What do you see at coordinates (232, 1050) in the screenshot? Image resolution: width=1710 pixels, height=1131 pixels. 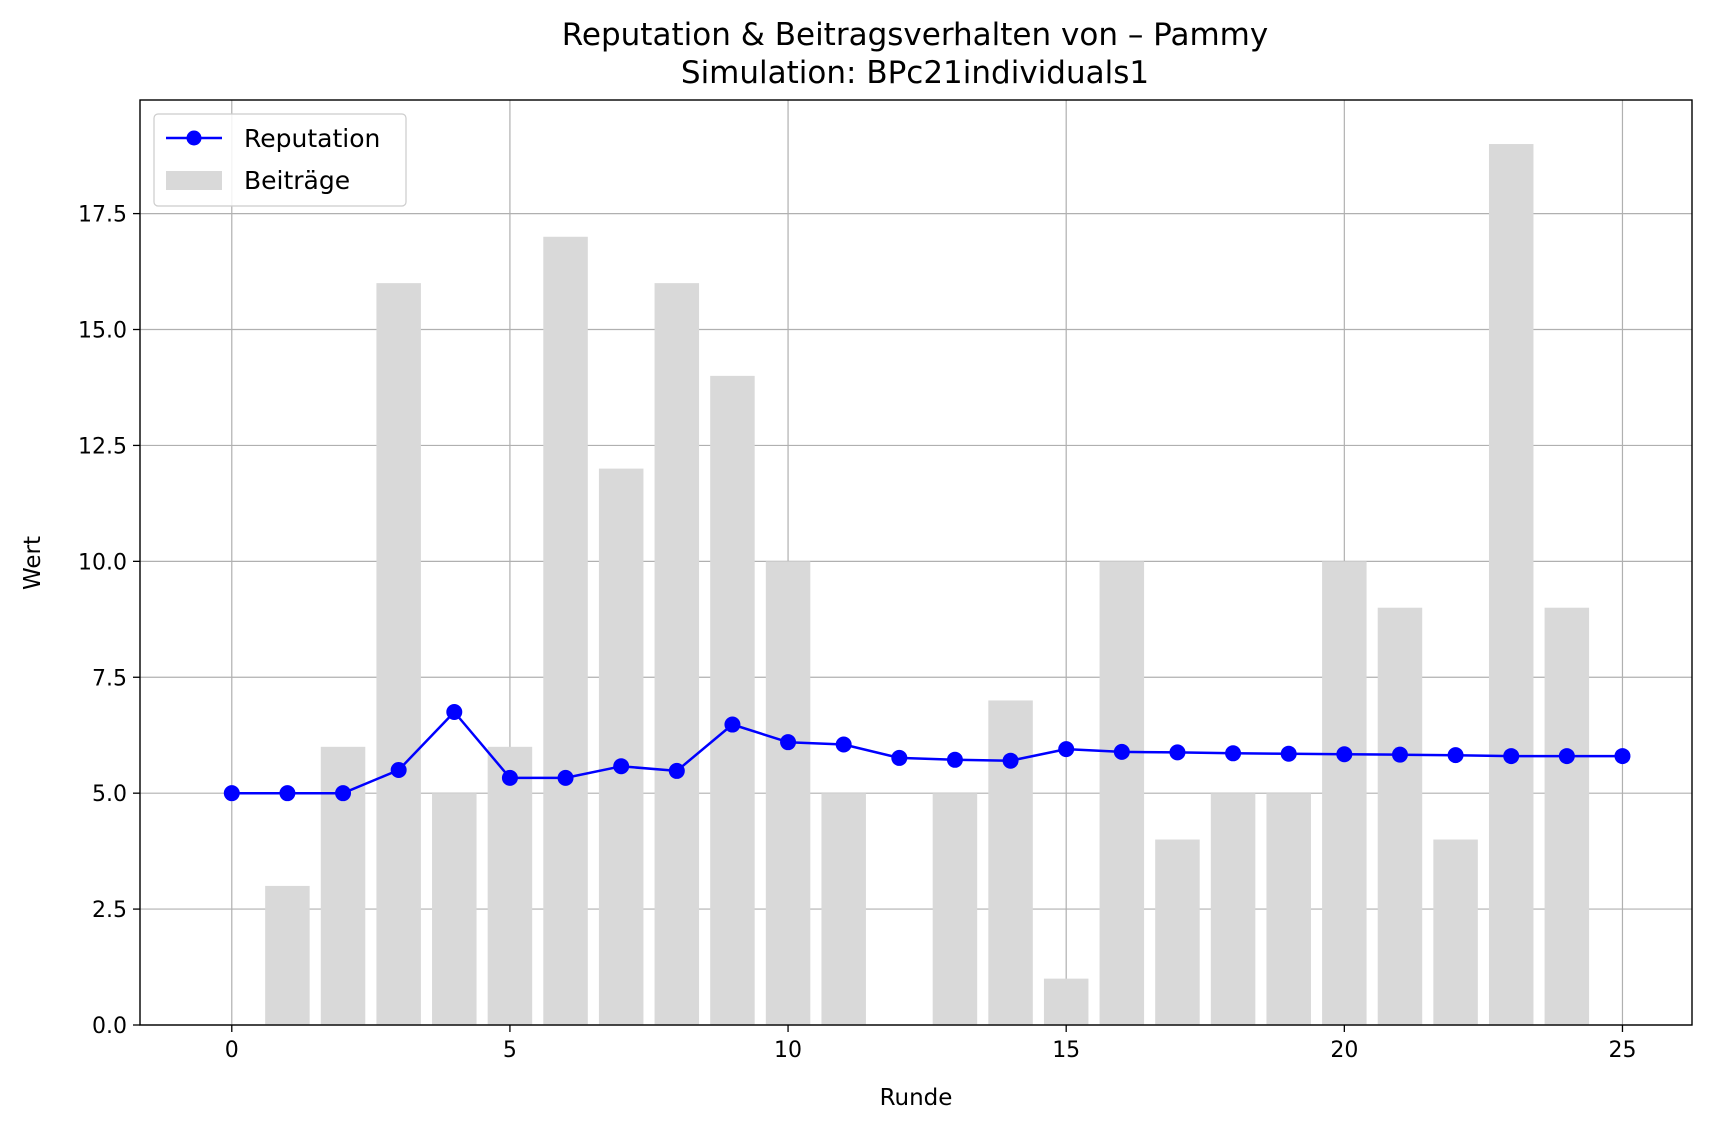 I see `x-tick-label: 0` at bounding box center [232, 1050].